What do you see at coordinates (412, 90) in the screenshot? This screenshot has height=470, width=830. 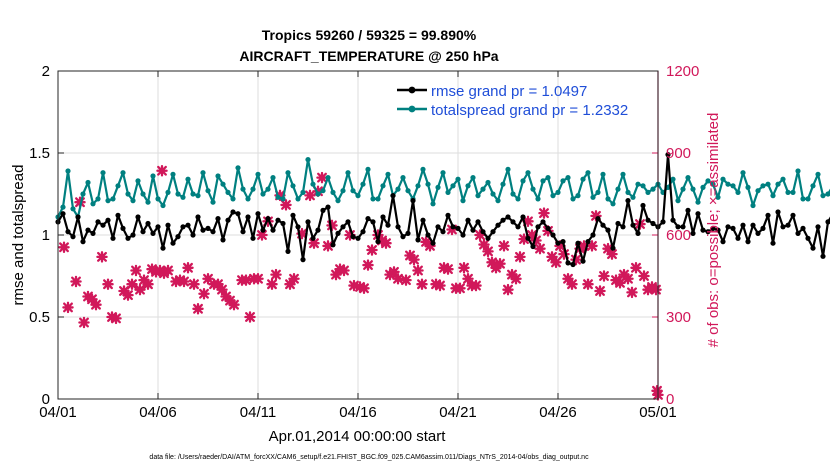 I see `legend-marker-rmse` at bounding box center [412, 90].